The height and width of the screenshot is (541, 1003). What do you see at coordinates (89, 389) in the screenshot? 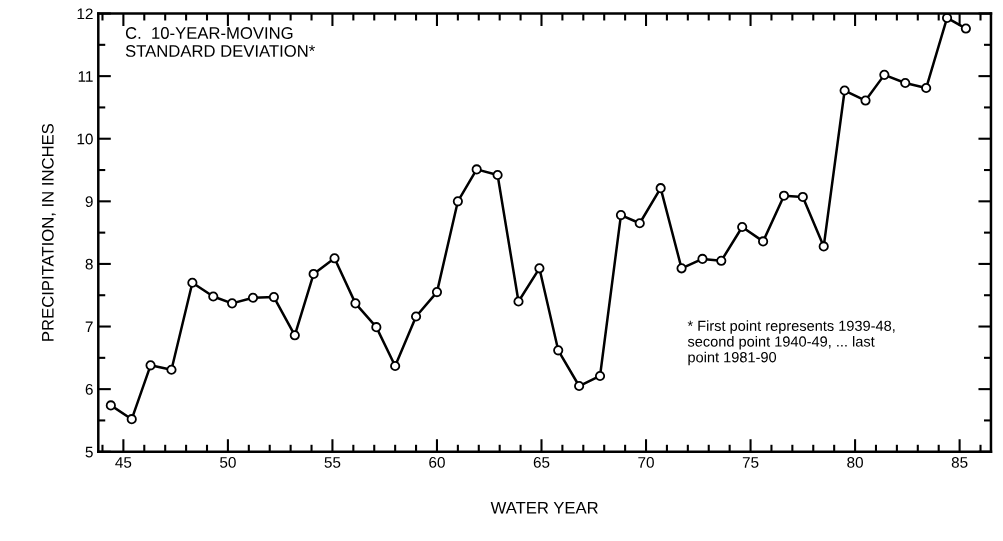
I see `y-tick-label: 6` at bounding box center [89, 389].